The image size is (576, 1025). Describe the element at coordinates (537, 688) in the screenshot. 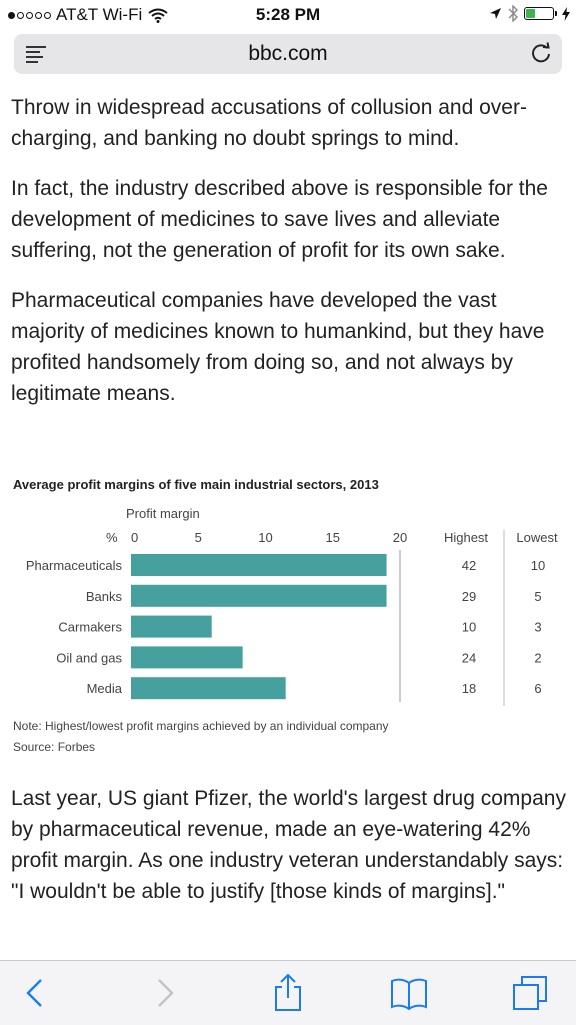

I see `lowest-value: 6` at that location.